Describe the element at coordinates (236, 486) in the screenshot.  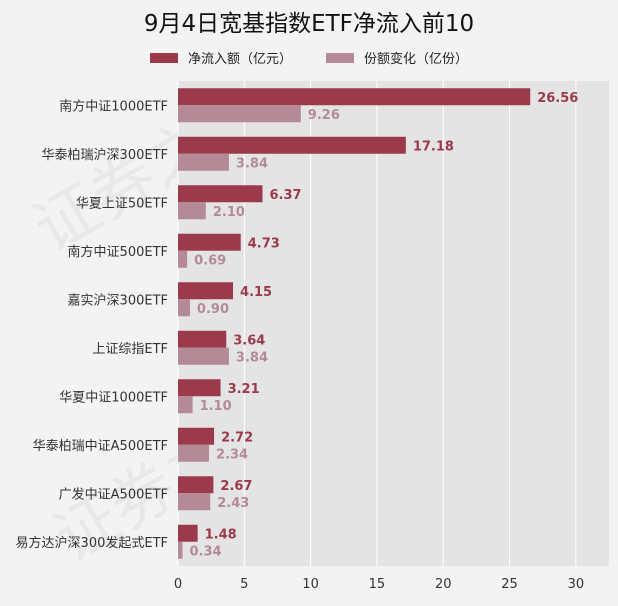
I see `data-label-net-inflow: 2.67` at that location.